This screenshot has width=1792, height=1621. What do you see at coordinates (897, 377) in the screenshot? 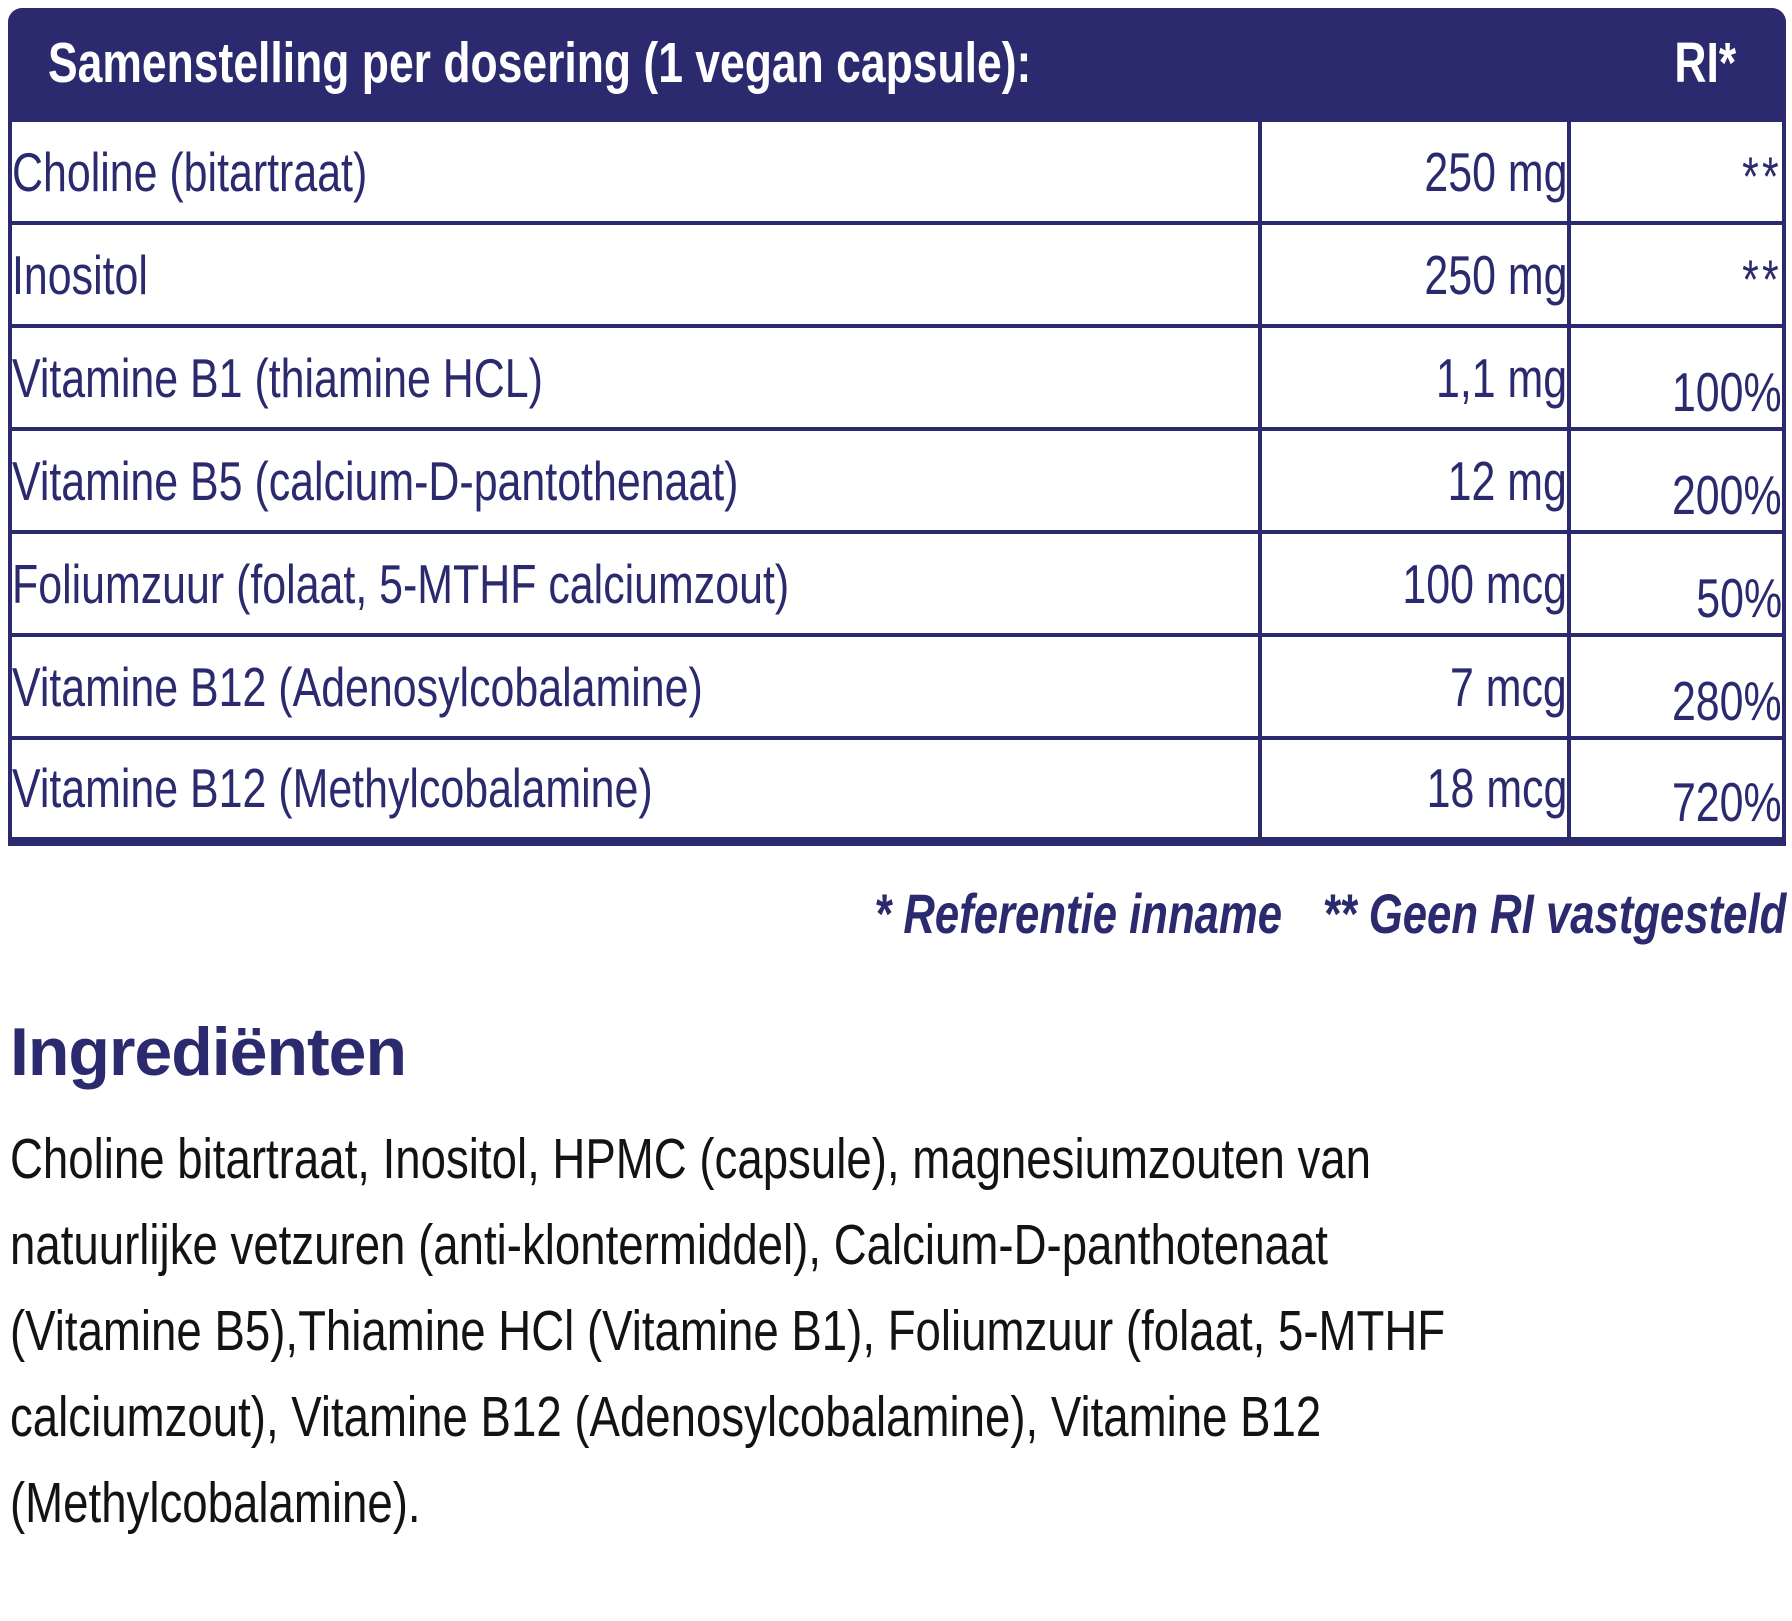
I see `table-row: Vitamine B1 (thiamine HCL) 1,1 mg 100%` at bounding box center [897, 377].